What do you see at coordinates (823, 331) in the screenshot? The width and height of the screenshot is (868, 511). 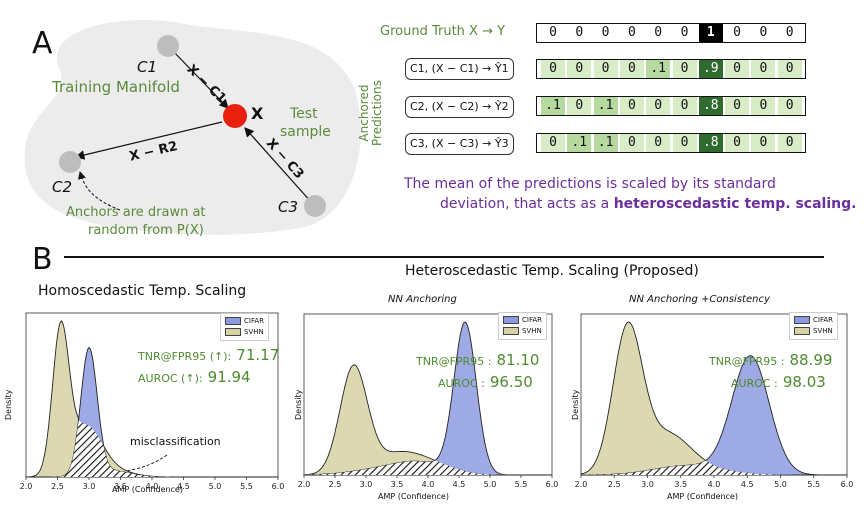 I see `svhn-legend-label: SVHN` at bounding box center [823, 331].